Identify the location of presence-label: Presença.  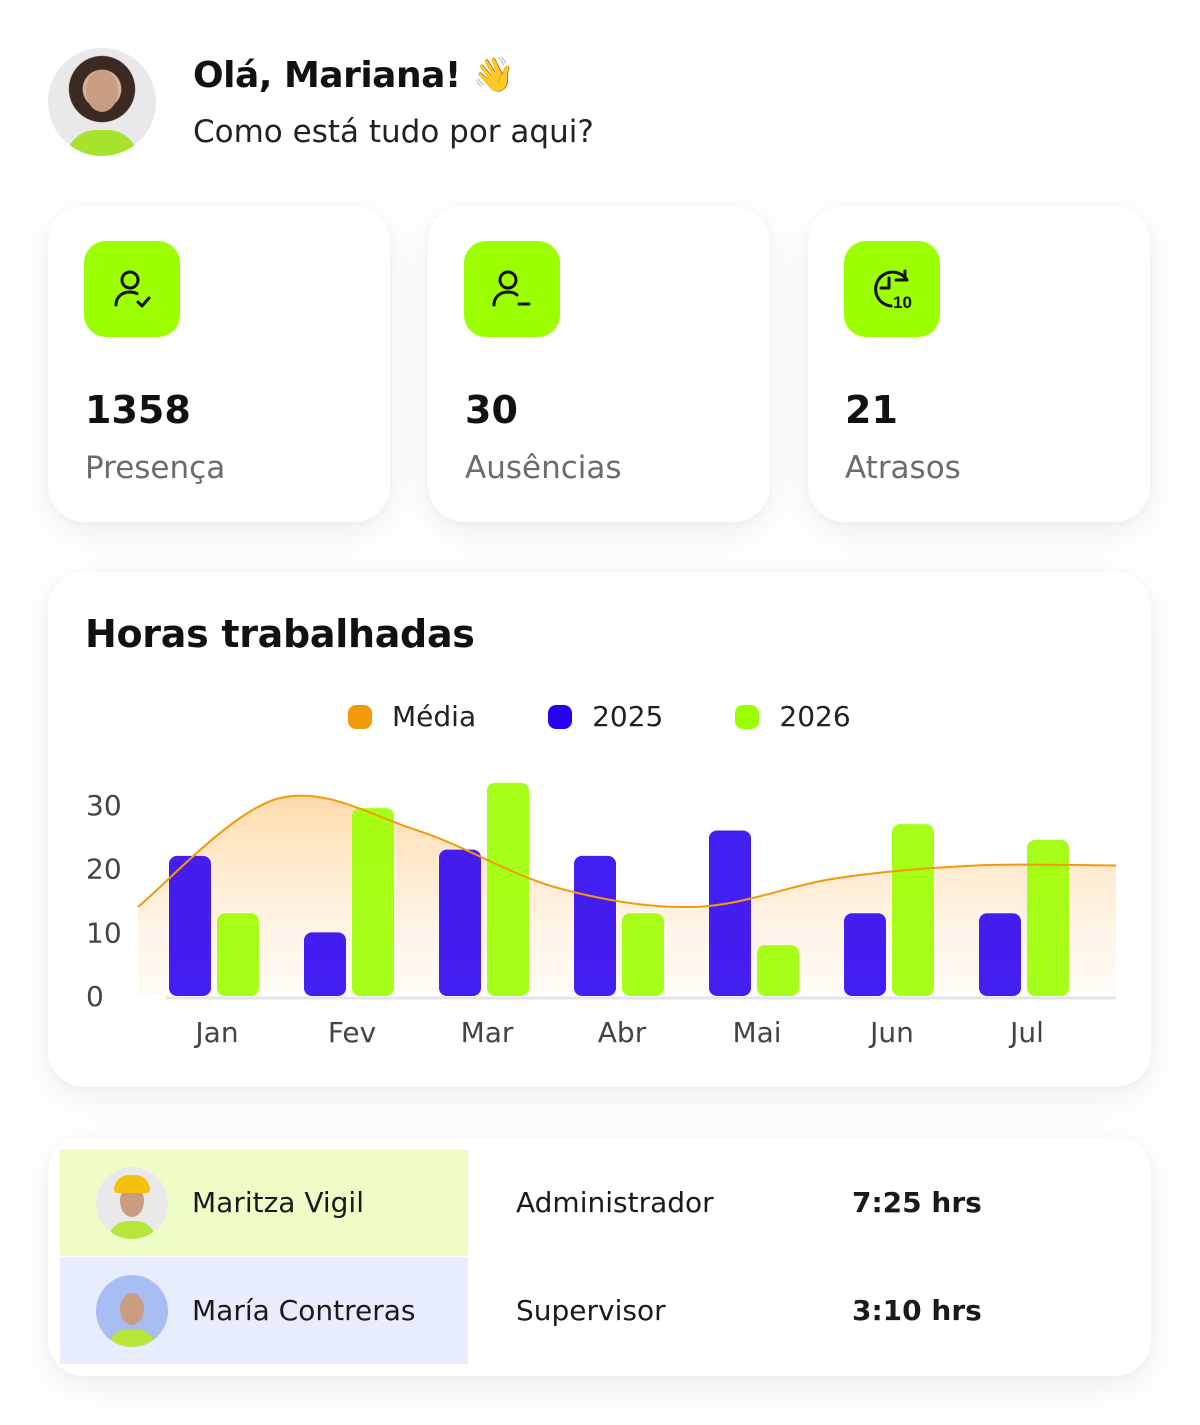
(155, 468).